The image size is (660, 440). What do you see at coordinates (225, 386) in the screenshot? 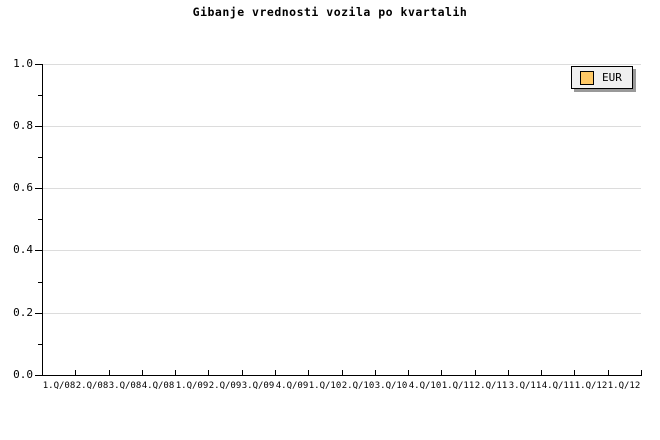
I see `x-tick-label: 2.Q/09` at bounding box center [225, 386].